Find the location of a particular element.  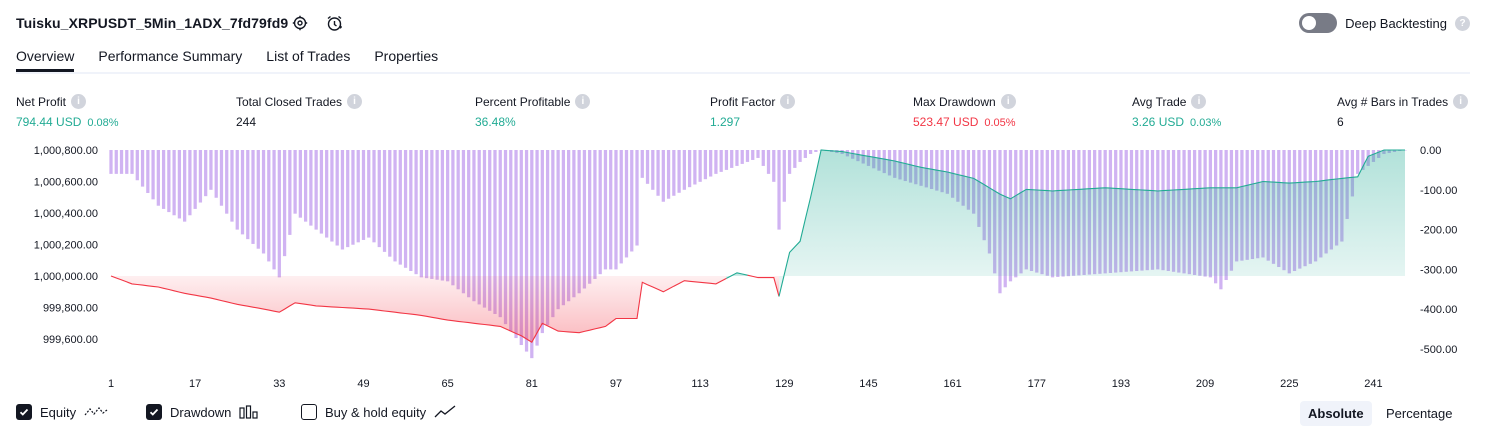

metric-label: Net Profit is located at coordinates (41, 101).